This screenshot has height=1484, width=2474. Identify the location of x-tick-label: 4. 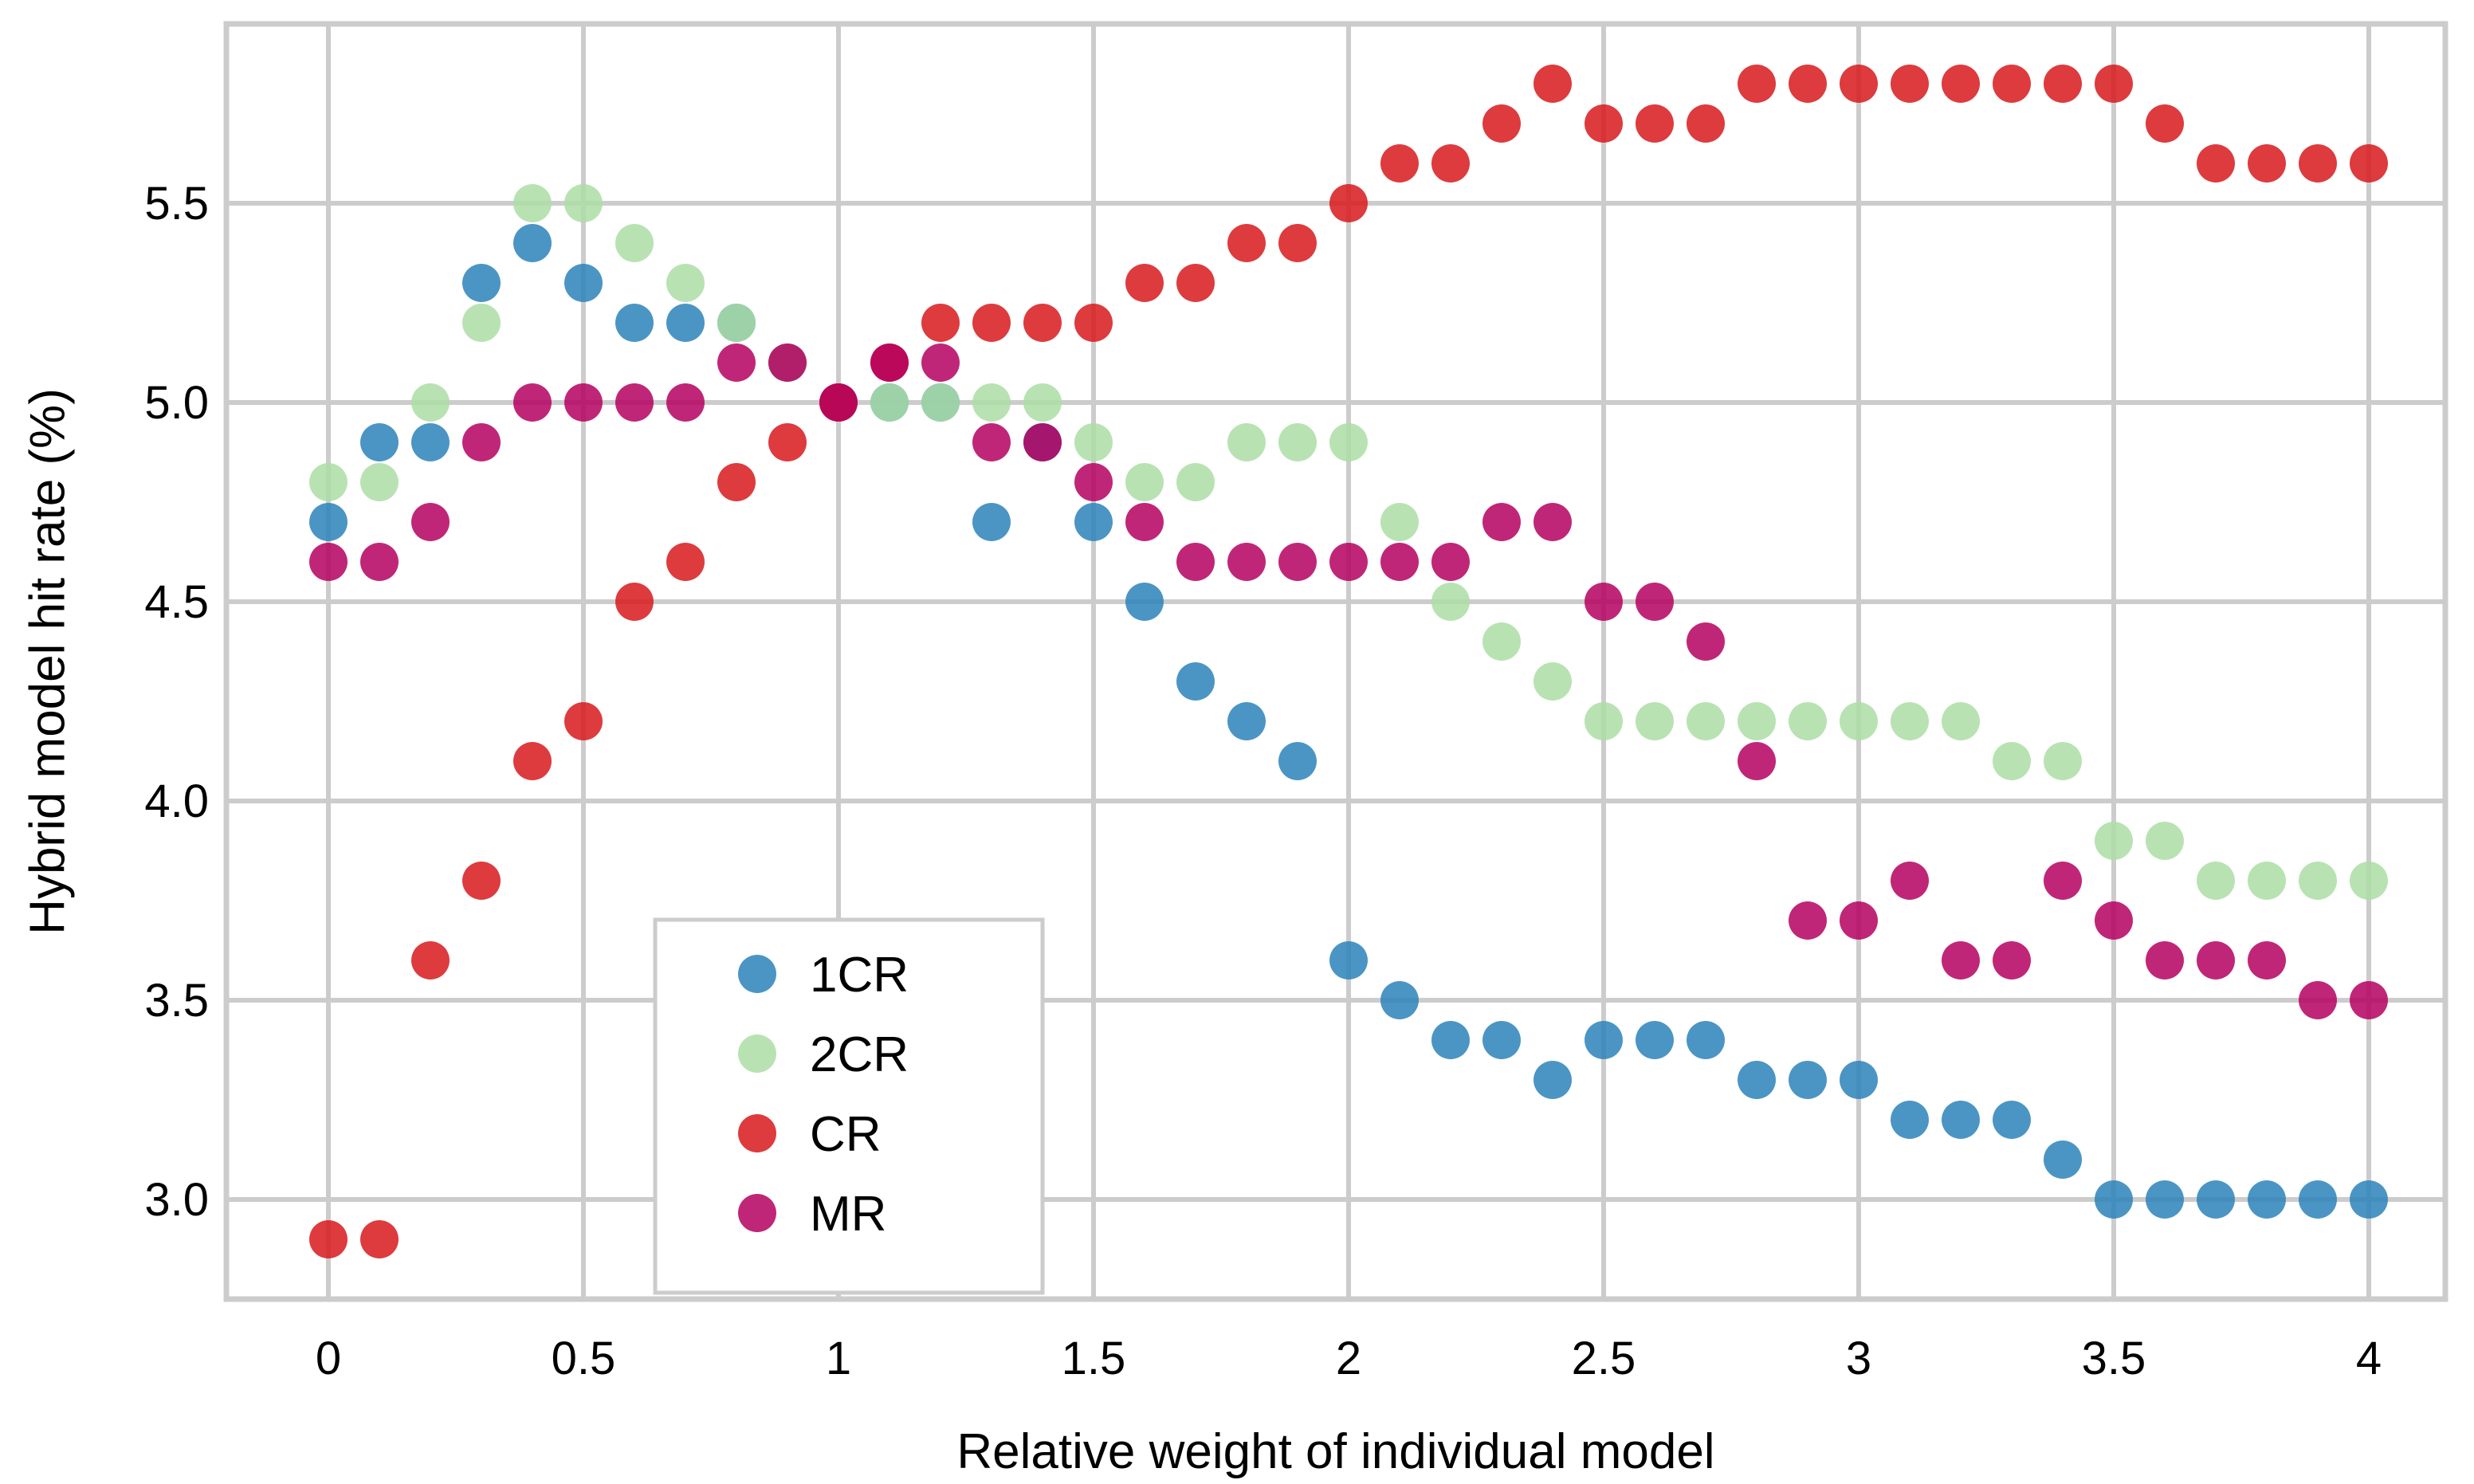
(2369, 1358).